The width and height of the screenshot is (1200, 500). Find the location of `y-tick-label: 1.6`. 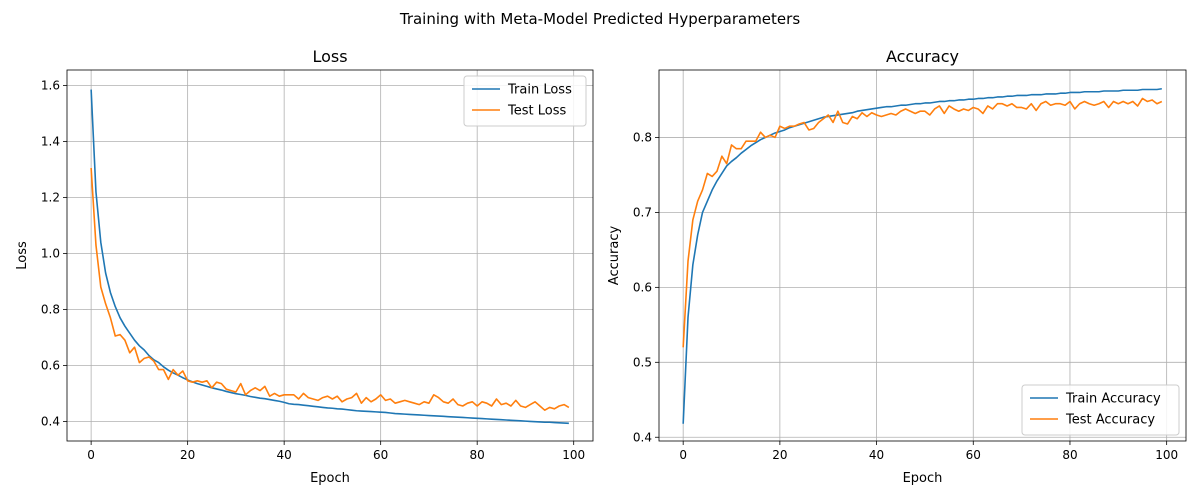

y-tick-label: 1.6 is located at coordinates (50, 85).